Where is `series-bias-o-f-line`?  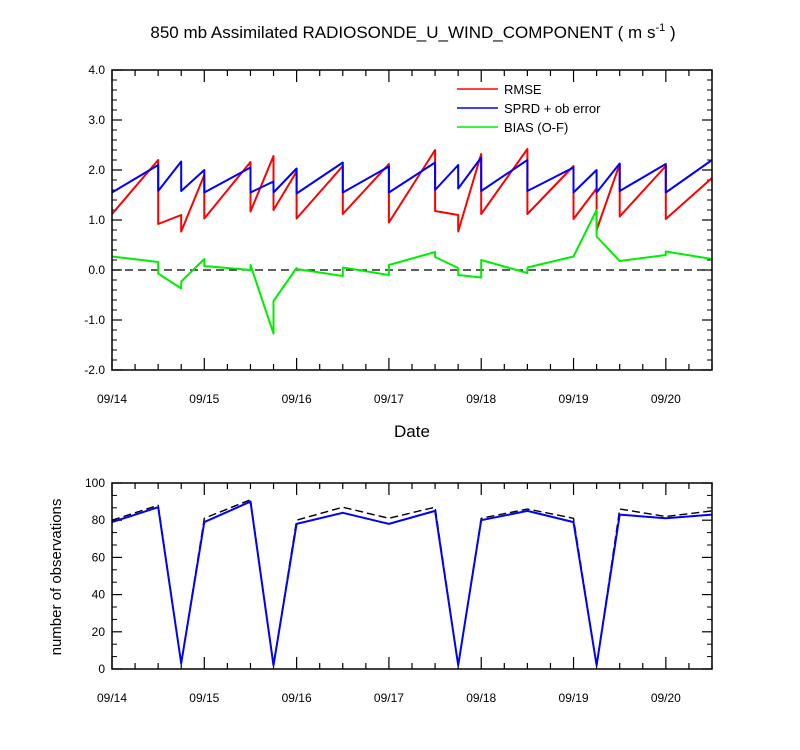 series-bias-o-f-line is located at coordinates (412, 272).